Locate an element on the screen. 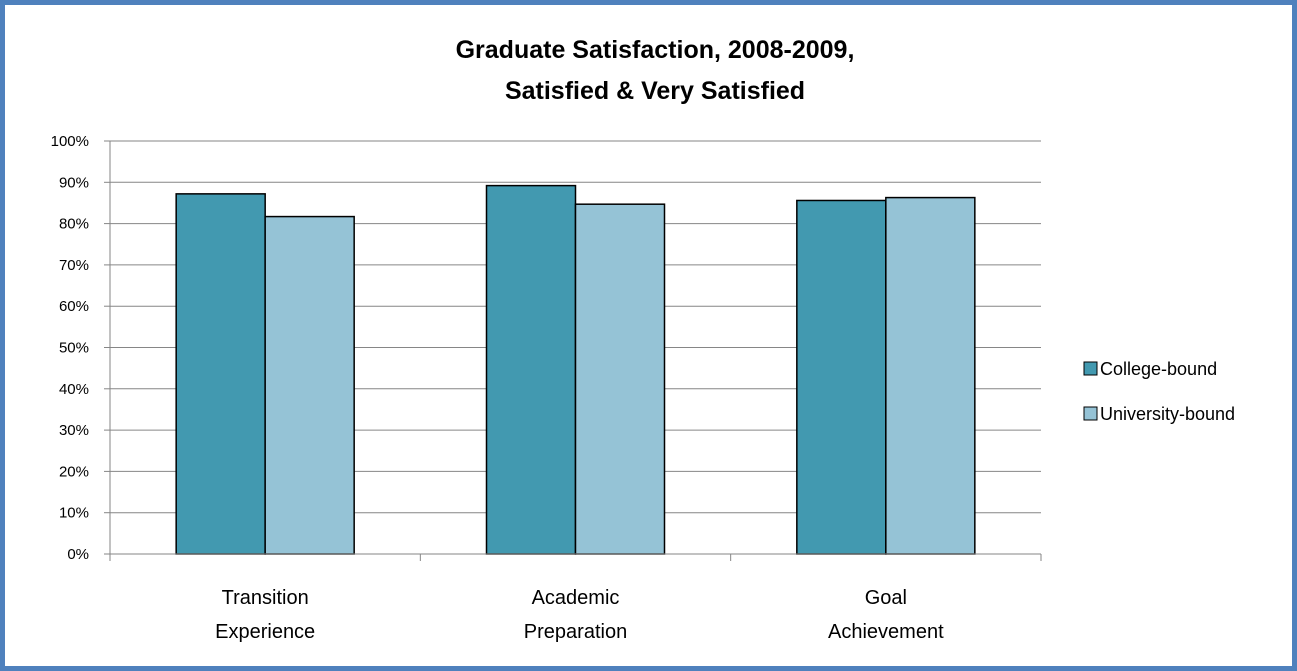 Image resolution: width=1297 pixels, height=671 pixels. legend-label: College-bound is located at coordinates (1158, 369).